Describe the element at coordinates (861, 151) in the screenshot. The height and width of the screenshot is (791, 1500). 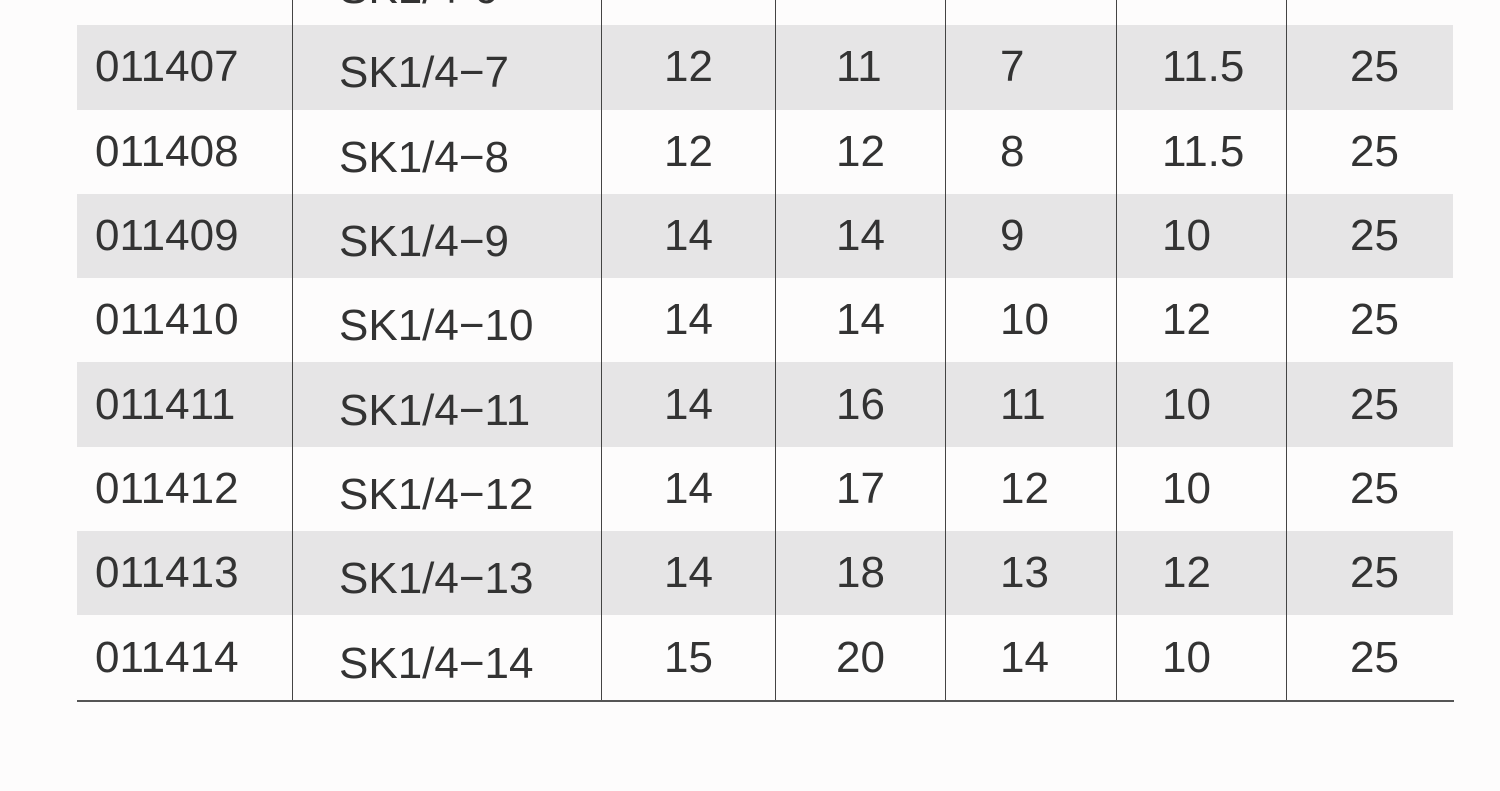
I see `table-cell-v2: 12` at that location.